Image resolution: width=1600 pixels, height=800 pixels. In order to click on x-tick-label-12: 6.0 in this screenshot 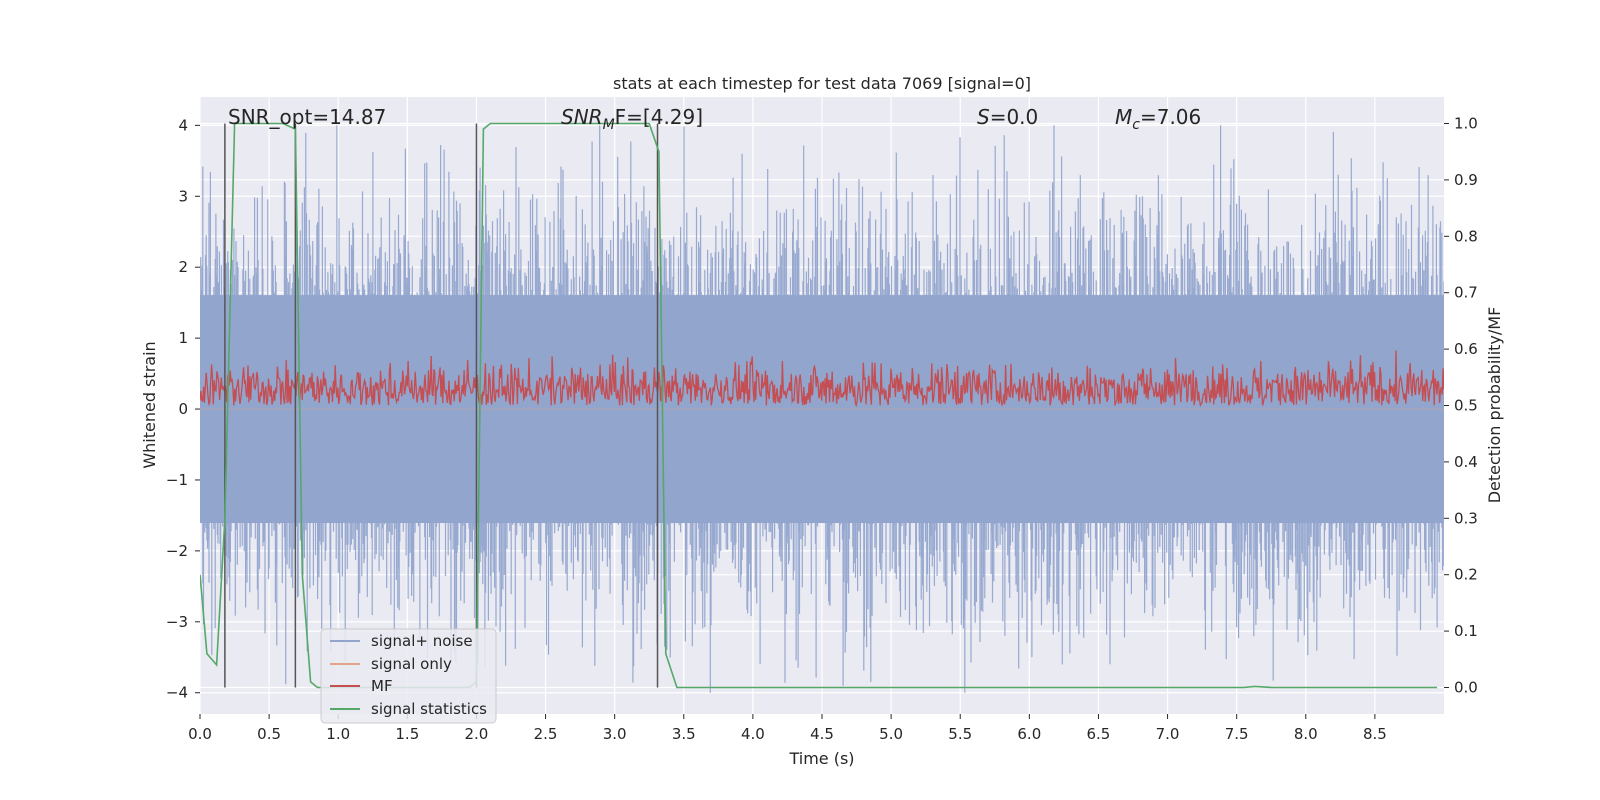, I will do `click(1029, 734)`.